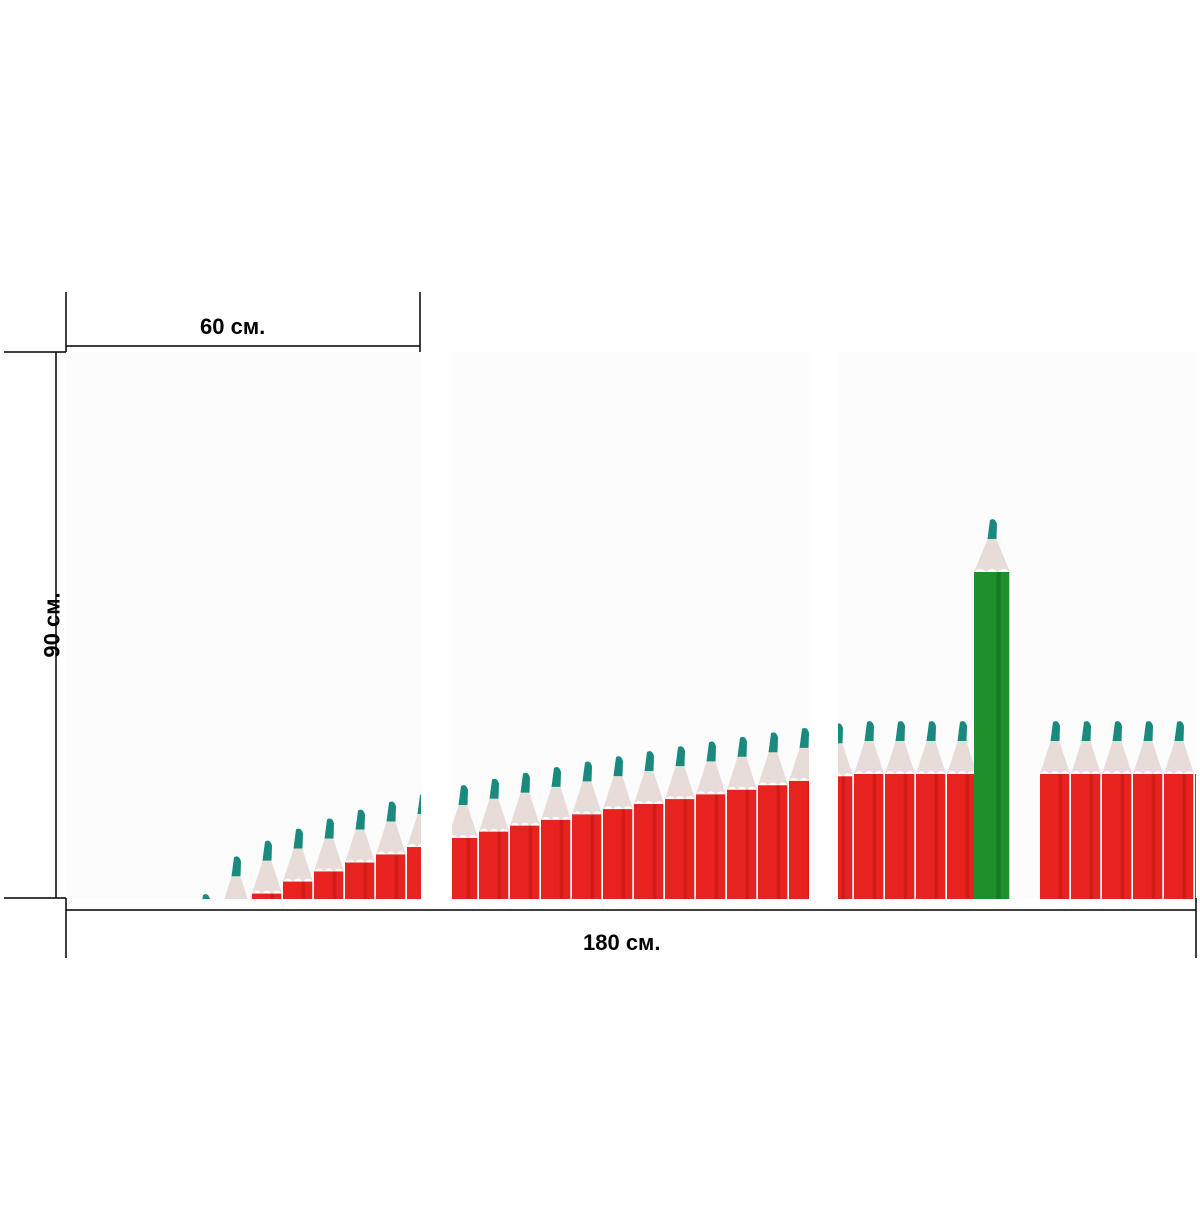 This screenshot has height=1205, width=1200. What do you see at coordinates (622, 942) in the screenshot?
I see `total-width-label: 180 см.` at bounding box center [622, 942].